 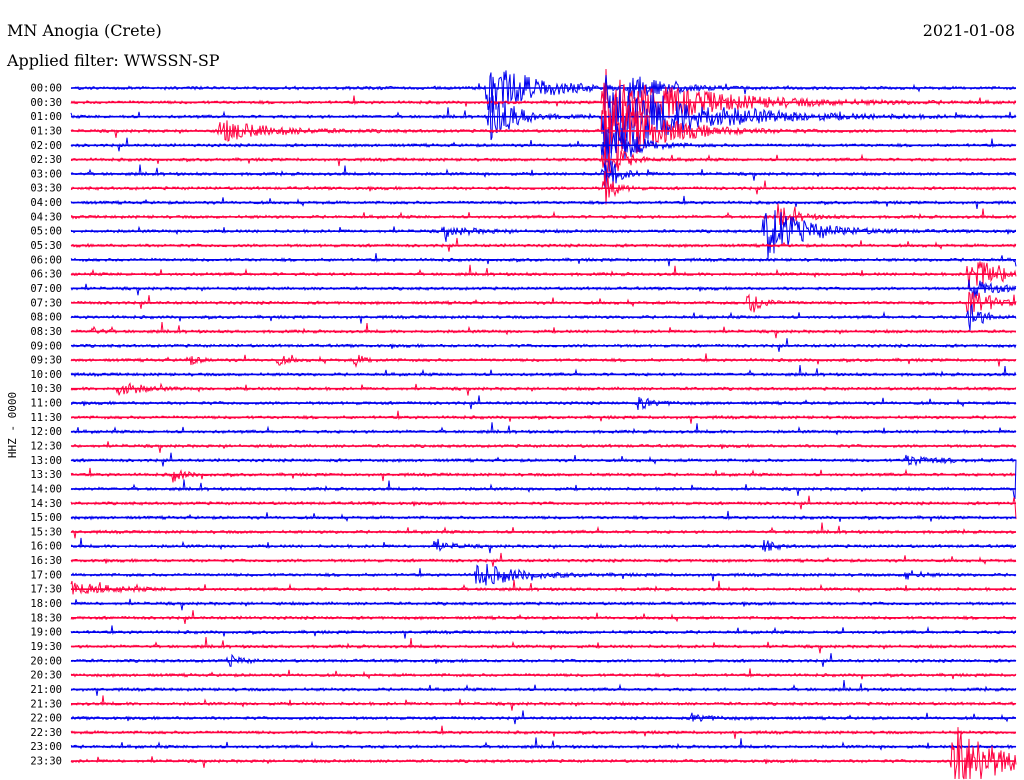 I want to click on time-tick-label: 08:00, so click(x=46, y=318).